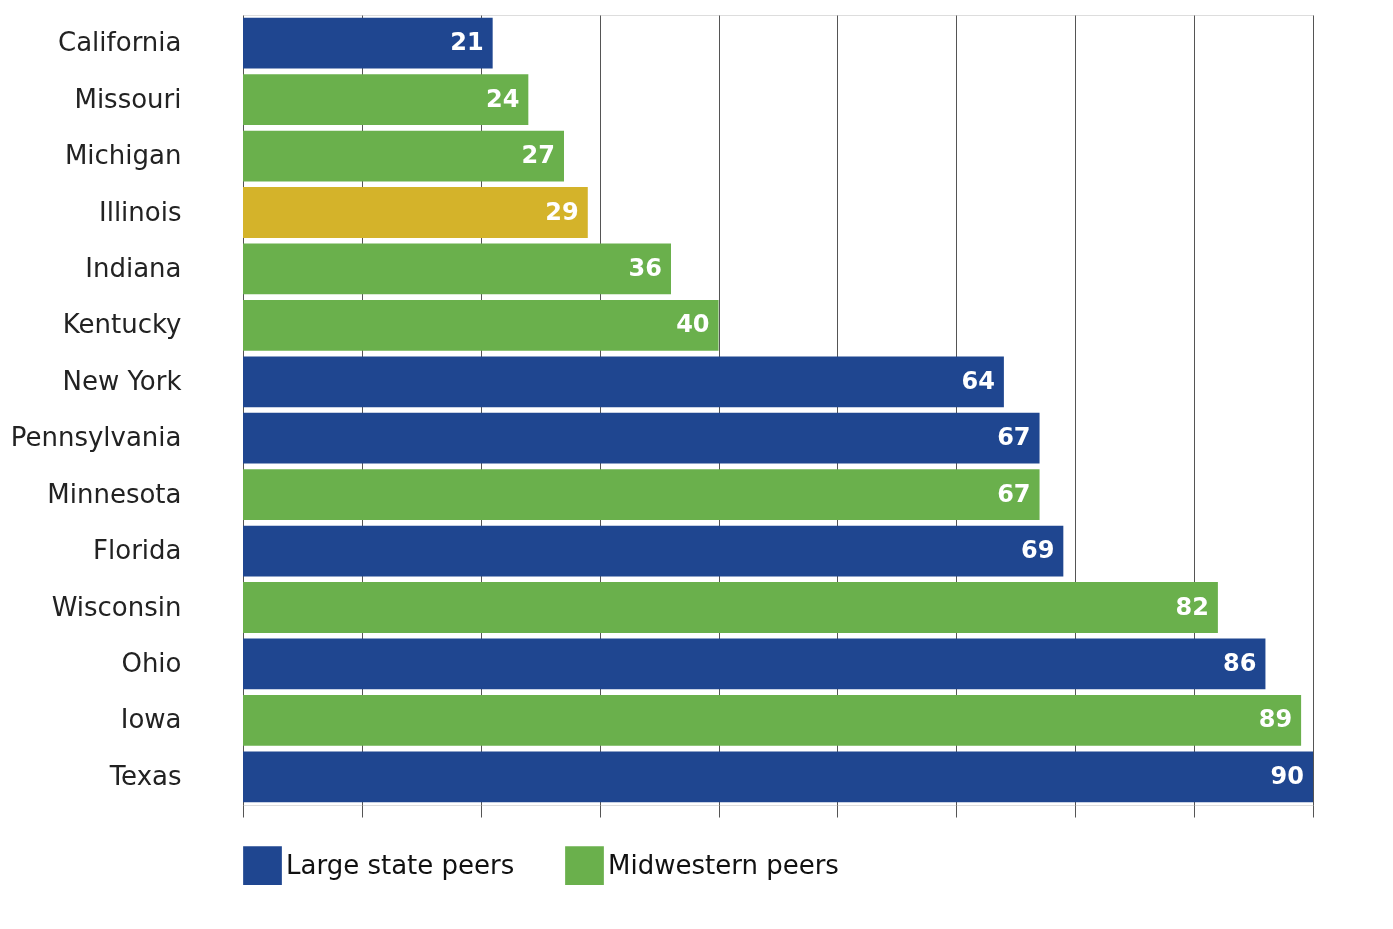  I want to click on y-tick-label: Missouri, so click(128, 98).